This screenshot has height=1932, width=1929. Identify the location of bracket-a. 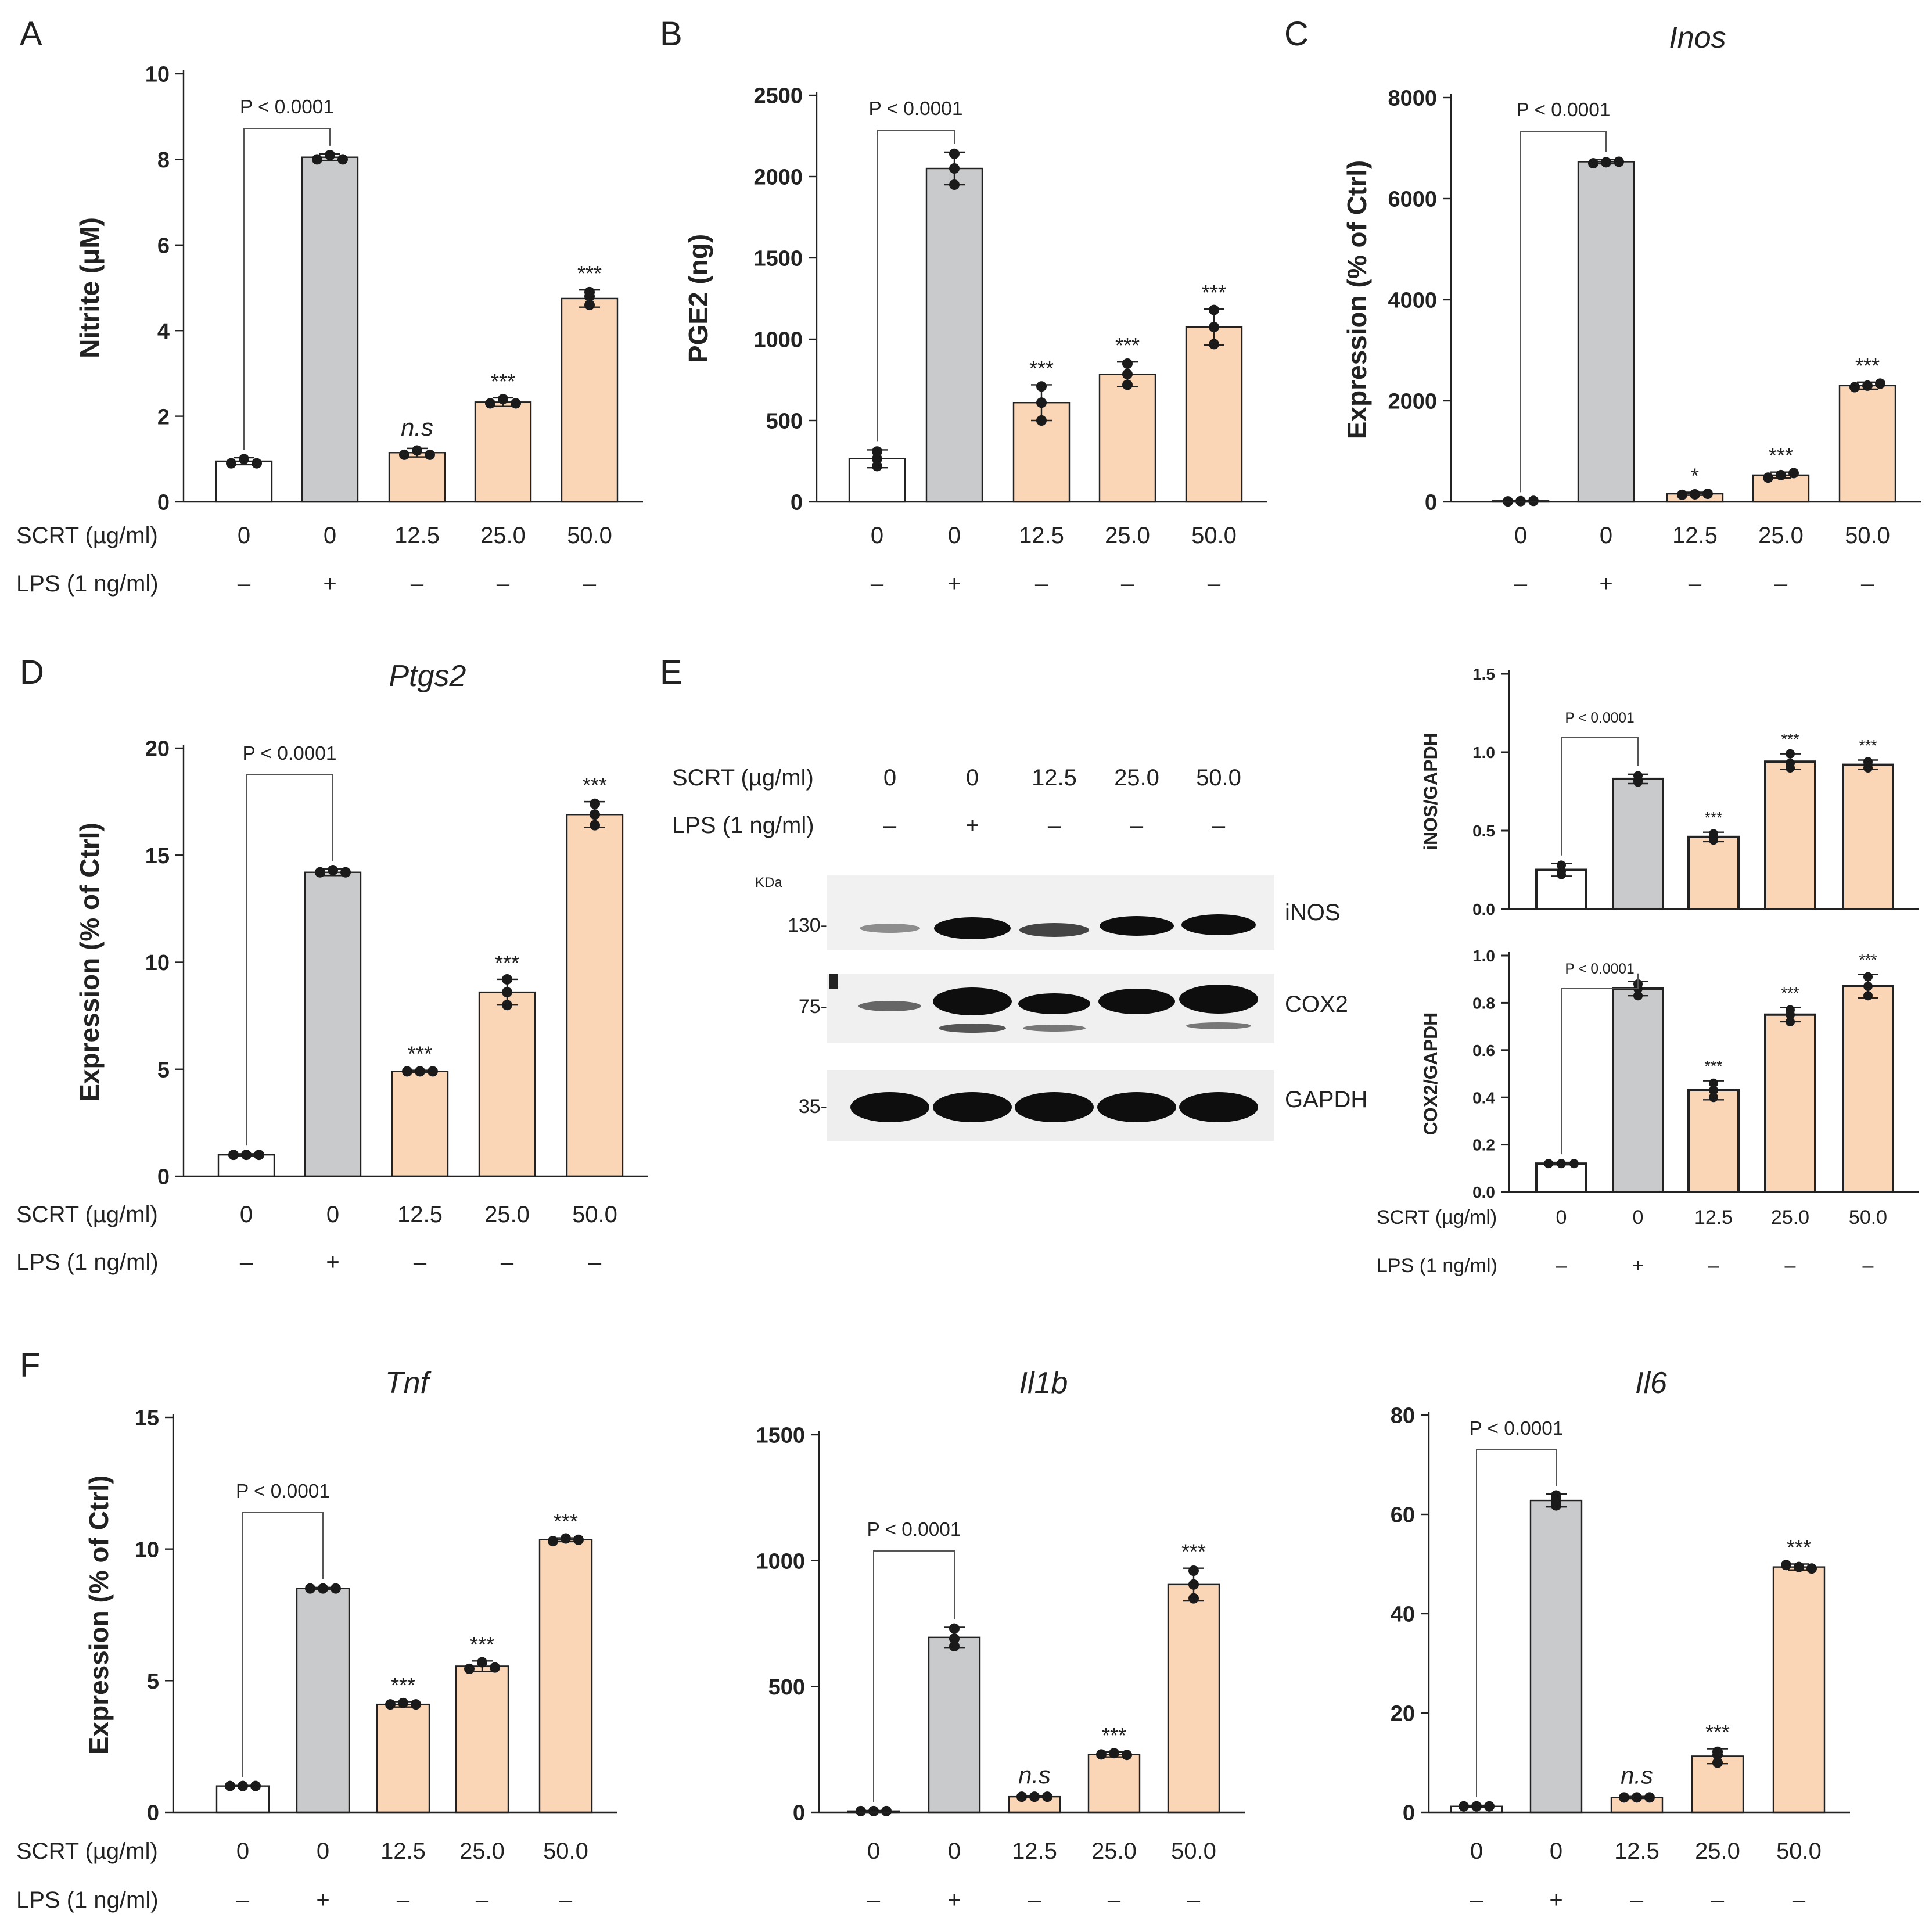
(287, 289).